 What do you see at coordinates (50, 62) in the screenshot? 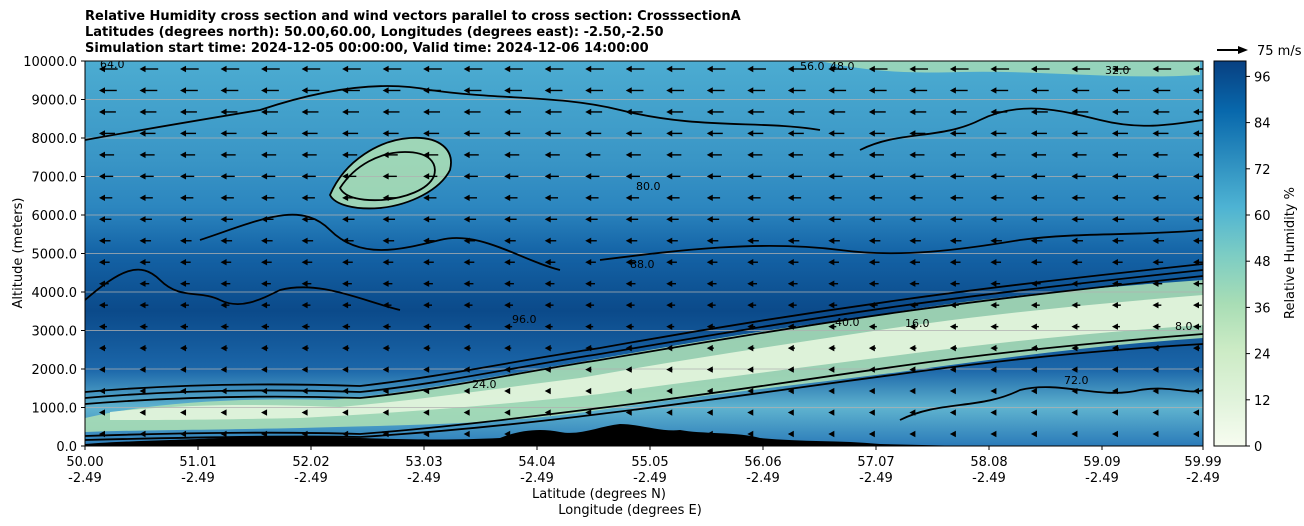
I see `y-tick-label: 10000.0` at bounding box center [50, 62].